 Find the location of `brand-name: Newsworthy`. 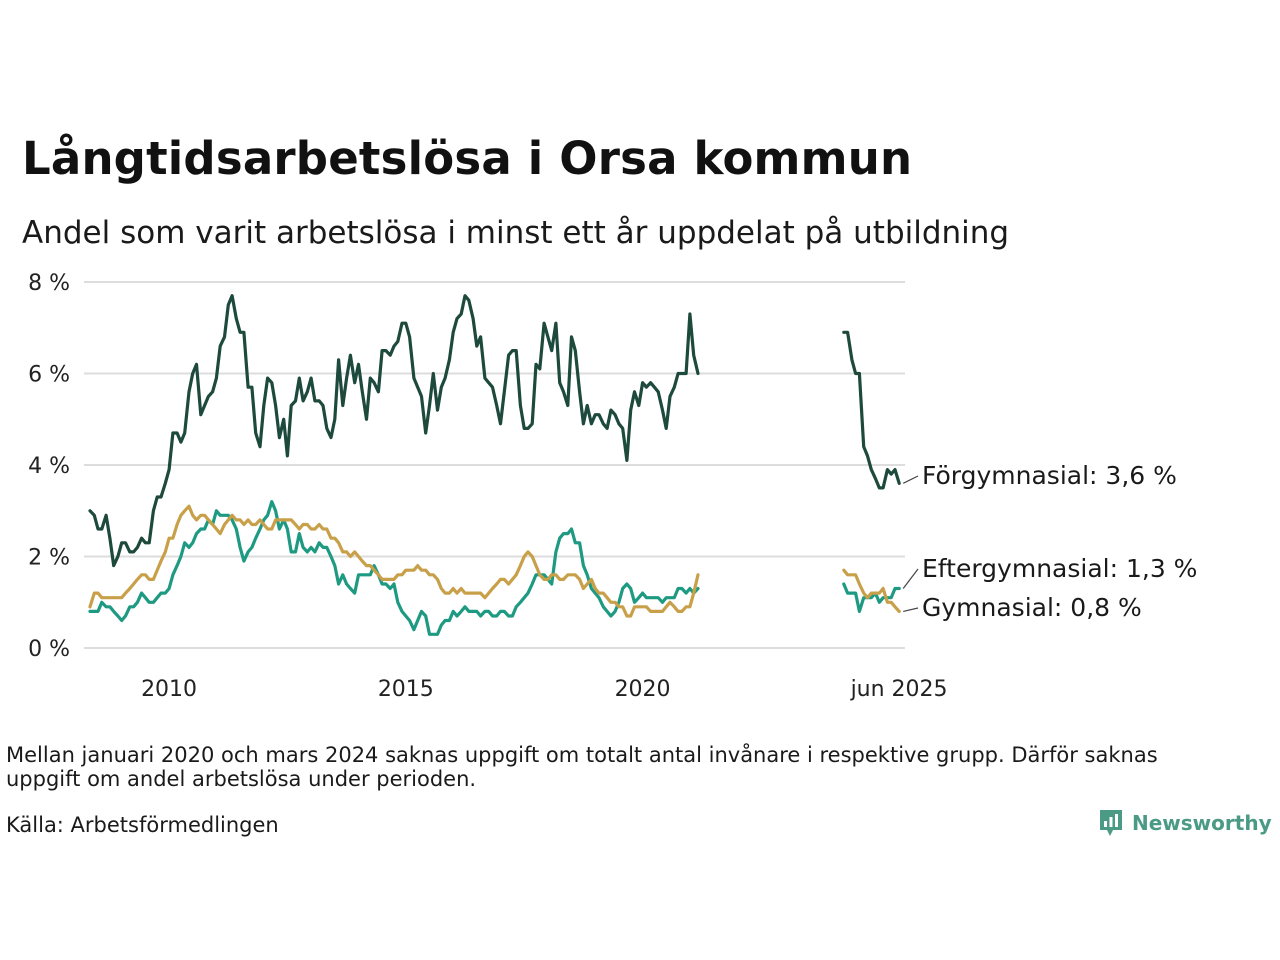

brand-name: Newsworthy is located at coordinates (1202, 823).